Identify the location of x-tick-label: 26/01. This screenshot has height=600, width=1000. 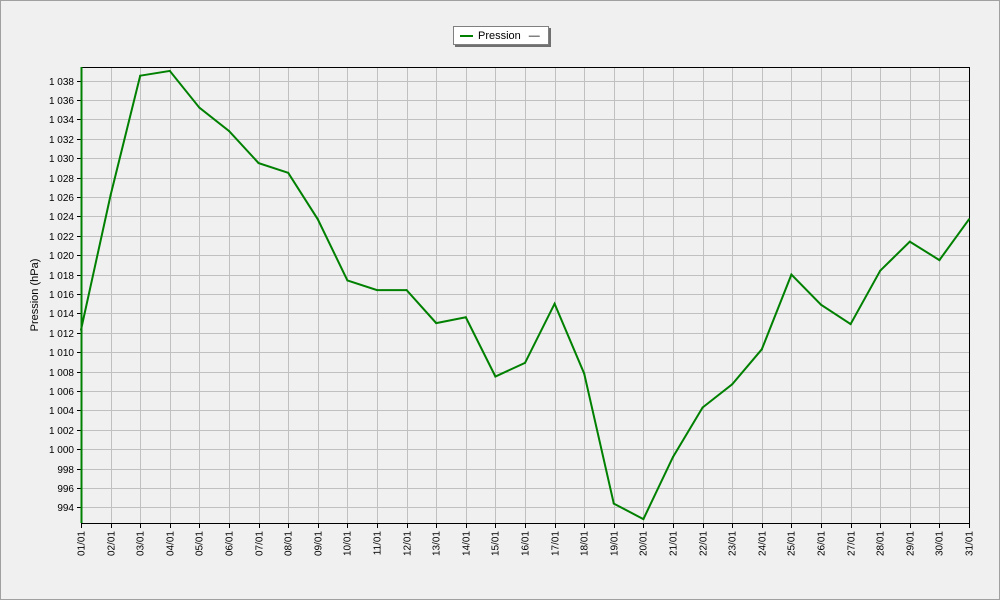
(822, 543).